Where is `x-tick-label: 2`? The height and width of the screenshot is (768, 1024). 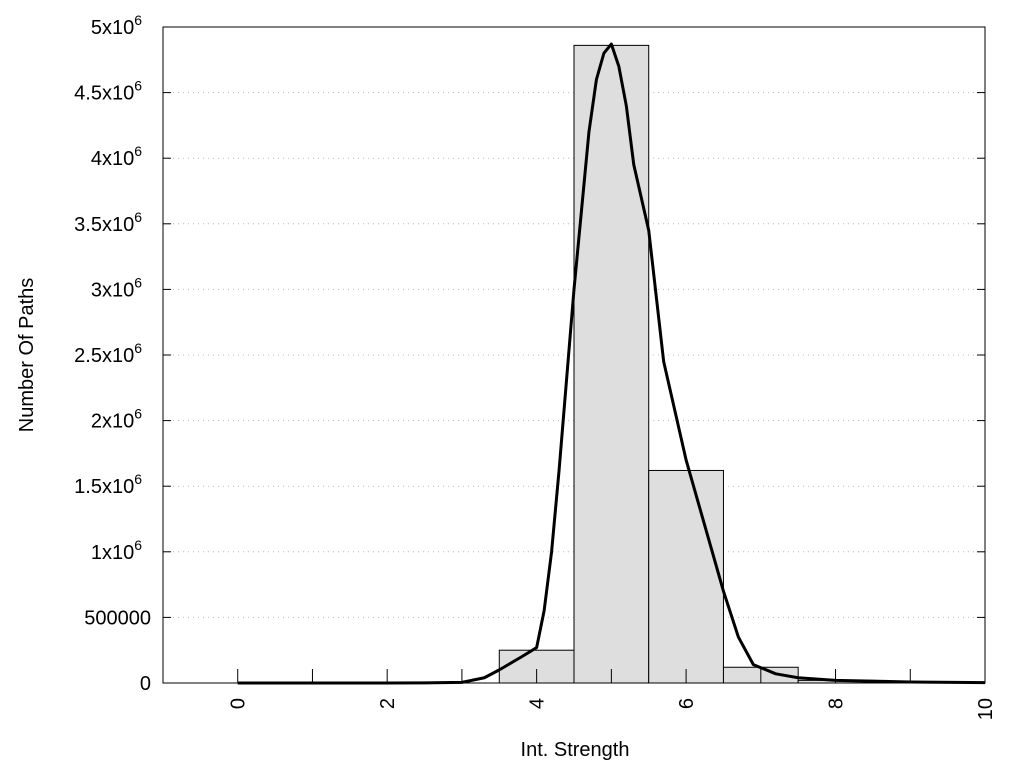
x-tick-label: 2 is located at coordinates (388, 703).